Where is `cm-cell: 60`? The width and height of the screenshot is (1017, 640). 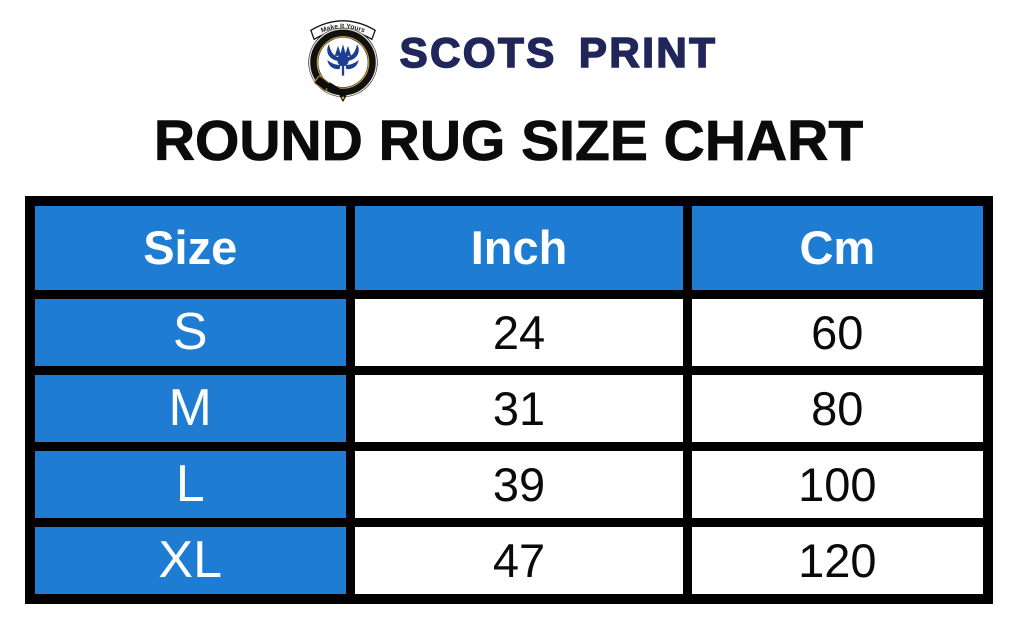 cm-cell: 60 is located at coordinates (837, 332).